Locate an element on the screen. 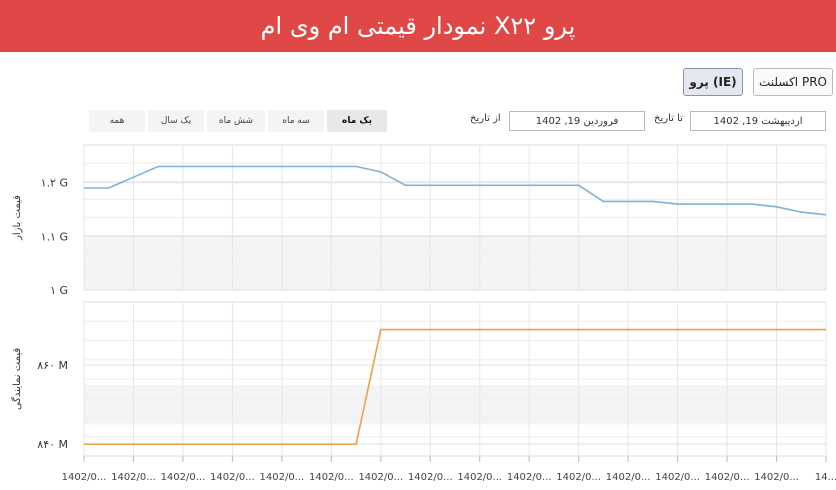 The image size is (836, 490). period-all: همه is located at coordinates (117, 121).